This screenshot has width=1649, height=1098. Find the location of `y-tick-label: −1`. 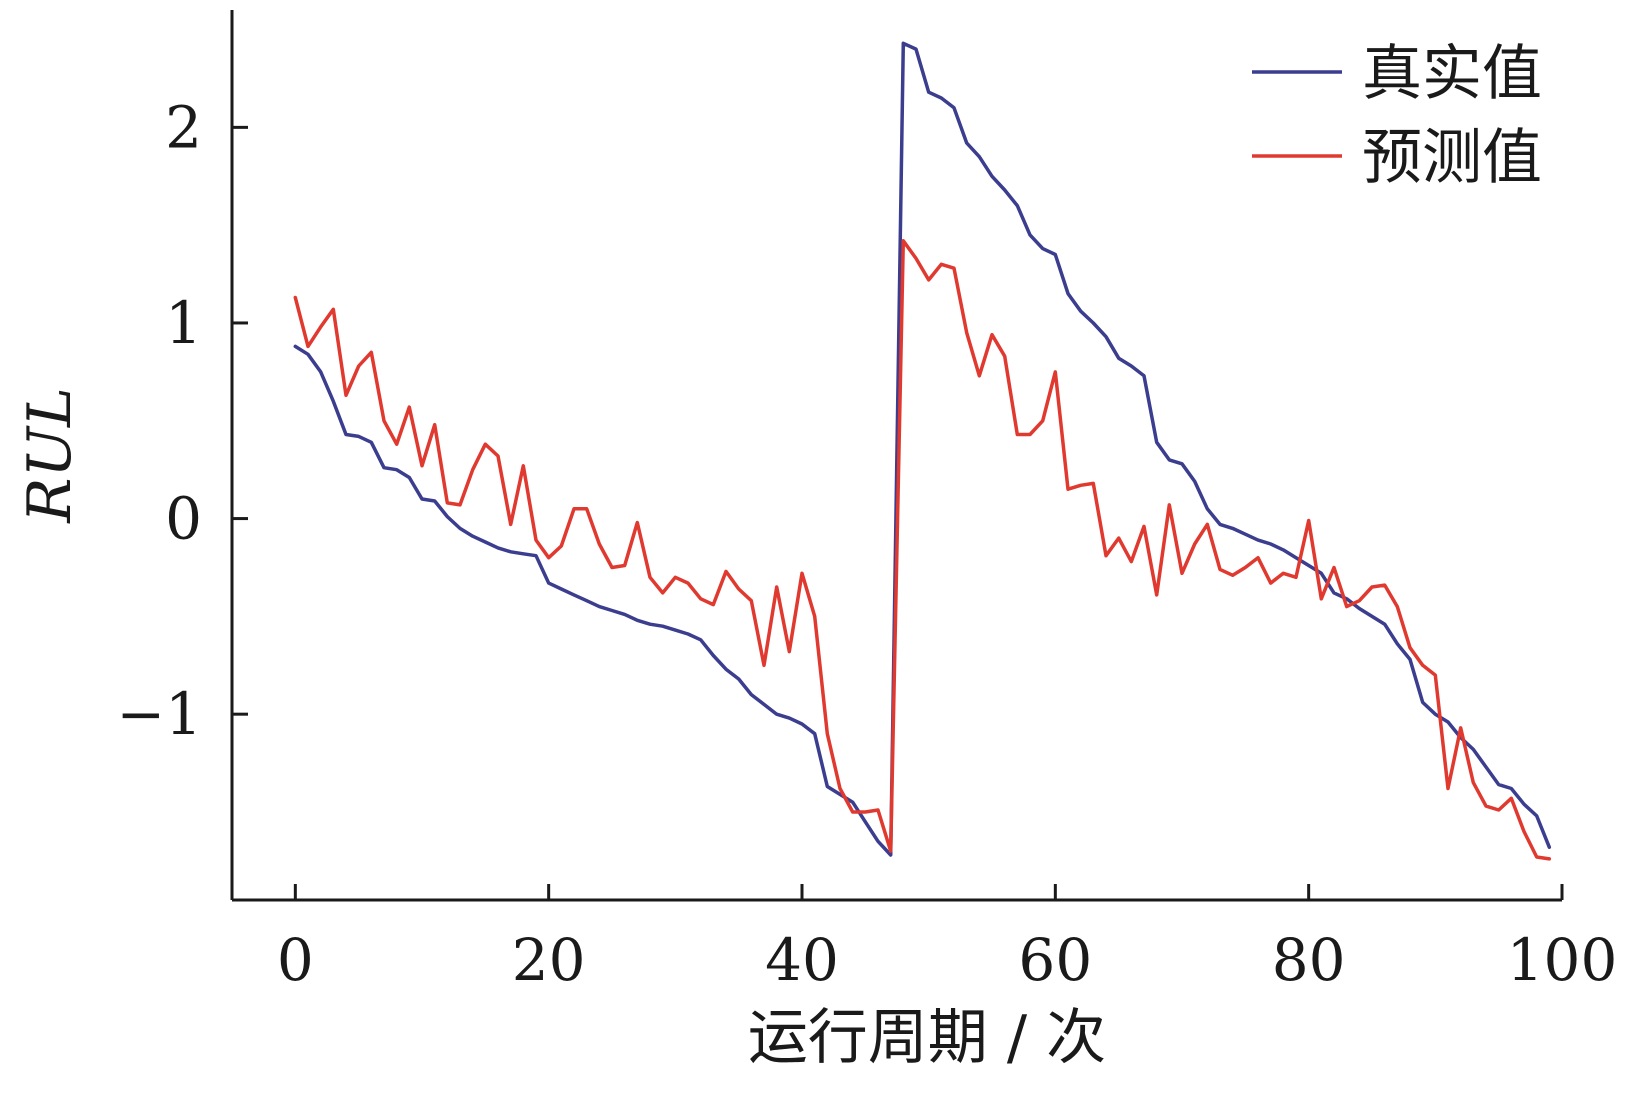

y-tick-label: −1 is located at coordinates (160, 714).